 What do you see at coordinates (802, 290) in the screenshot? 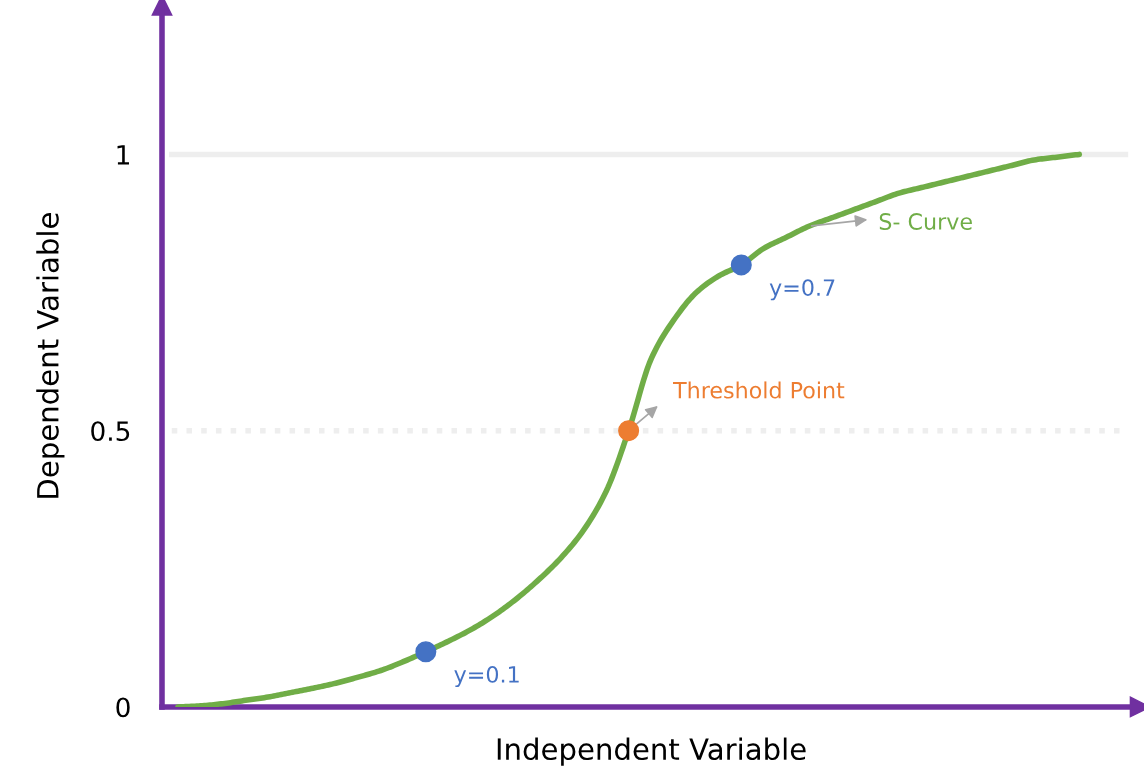
I see `annotation: y=0.7` at bounding box center [802, 290].